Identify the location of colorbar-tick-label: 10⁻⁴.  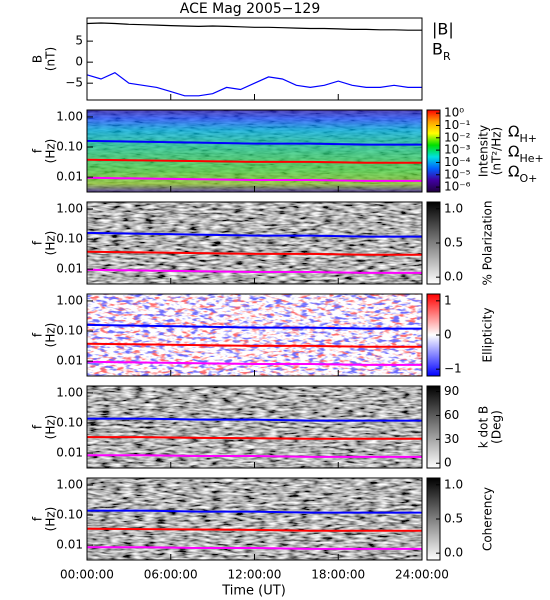
(457, 162).